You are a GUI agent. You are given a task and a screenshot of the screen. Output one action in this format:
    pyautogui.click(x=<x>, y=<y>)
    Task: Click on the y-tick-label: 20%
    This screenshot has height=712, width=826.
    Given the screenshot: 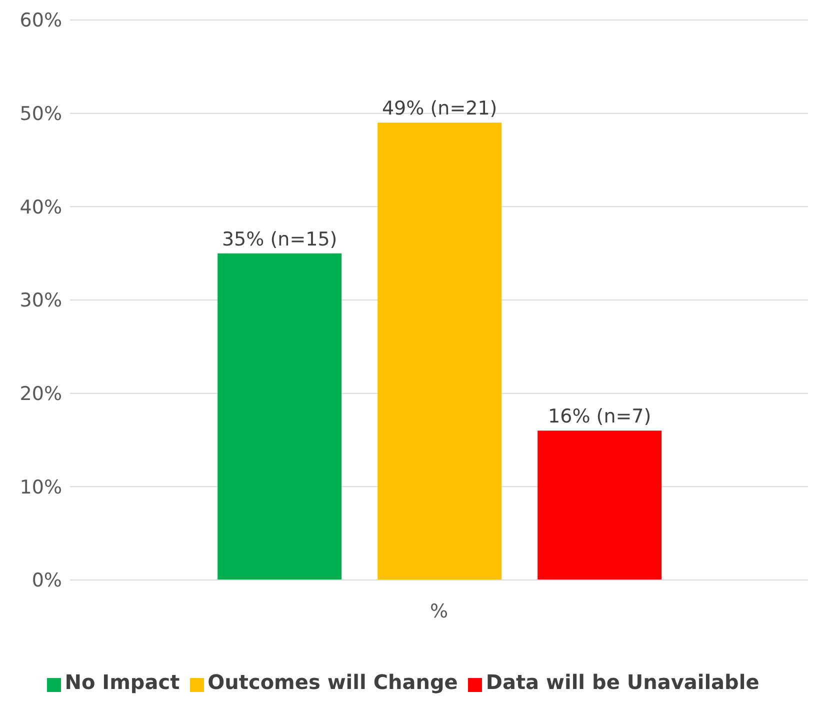 What is the action you would take?
    pyautogui.click(x=41, y=394)
    